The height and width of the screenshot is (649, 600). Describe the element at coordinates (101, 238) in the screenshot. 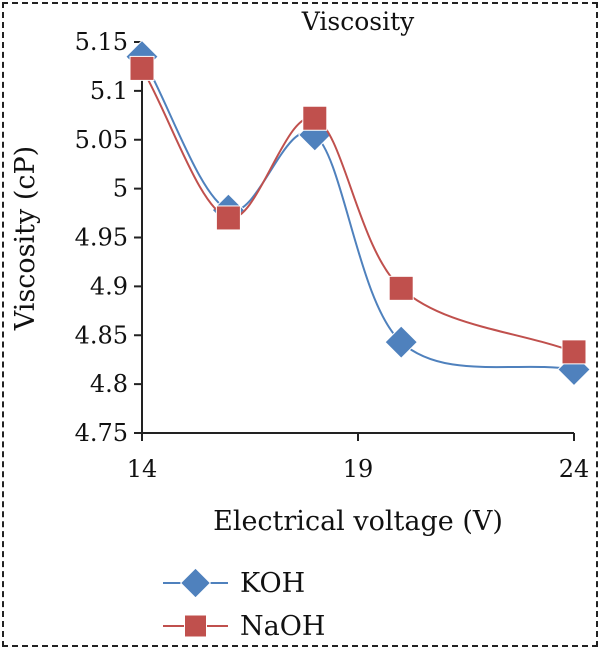

I see `y-tick-label: 4.95` at that location.